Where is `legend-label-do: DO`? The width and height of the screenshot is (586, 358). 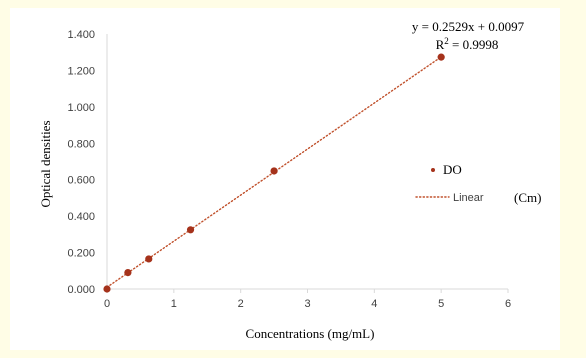 legend-label-do: DO is located at coordinates (452, 169).